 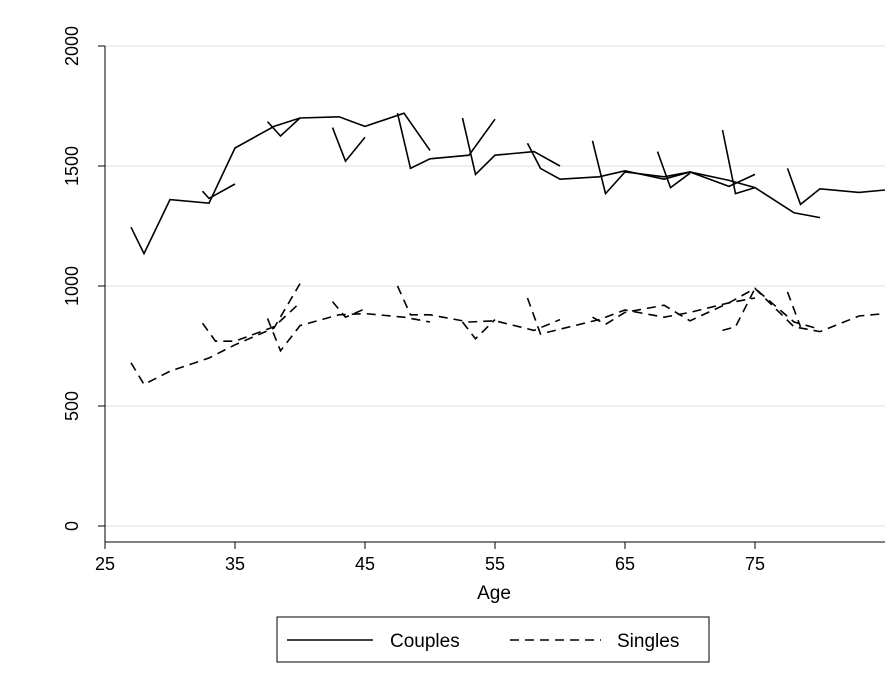 What do you see at coordinates (493, 639) in the screenshot?
I see `legend: Couples Singles` at bounding box center [493, 639].